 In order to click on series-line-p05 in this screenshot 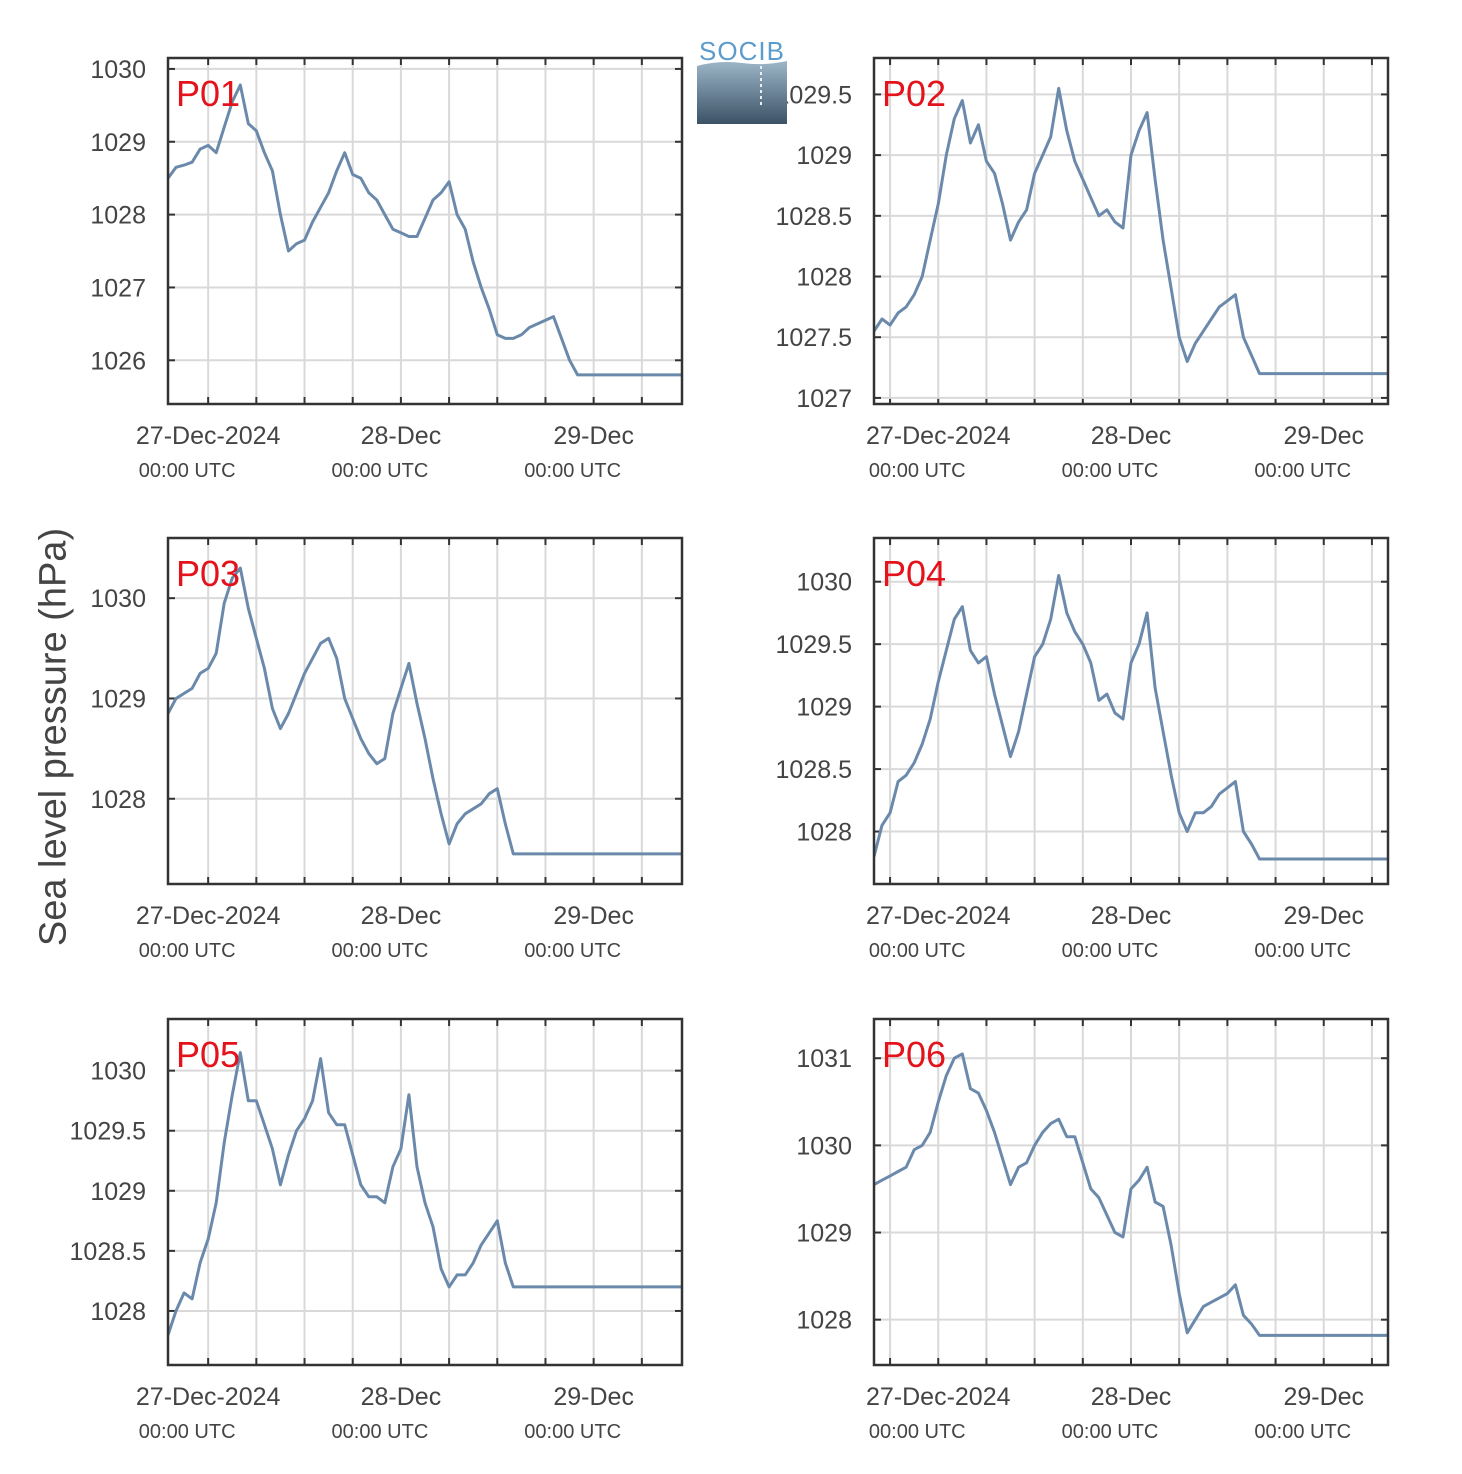, I will do `click(425, 1193)`.